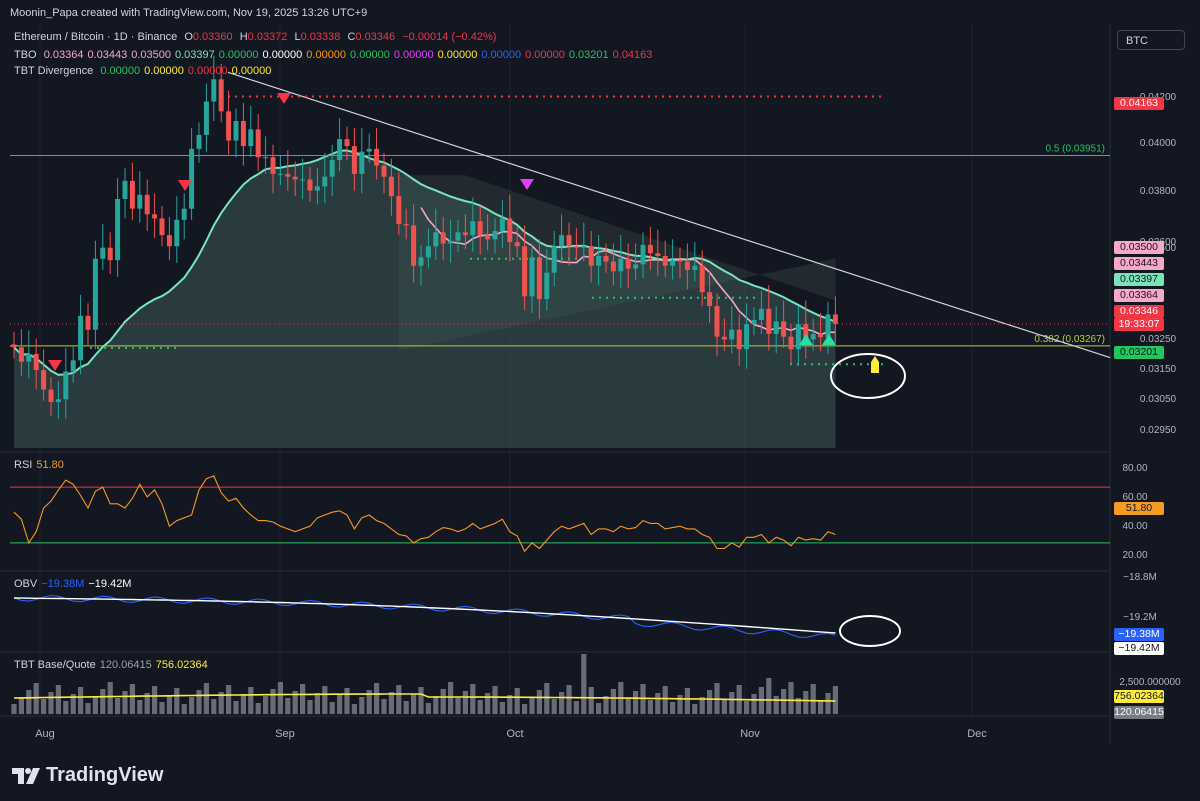 Image resolution: width=1200 pixels, height=801 pixels. I want to click on legend-open-label: O, so click(188, 37).